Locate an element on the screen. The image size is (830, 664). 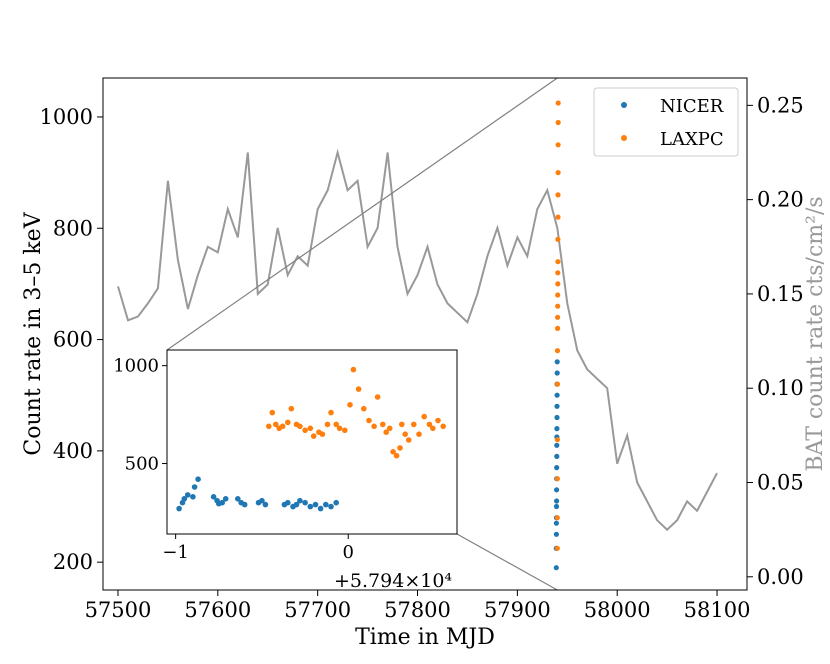
y-tick-label: 200 is located at coordinates (73, 562).